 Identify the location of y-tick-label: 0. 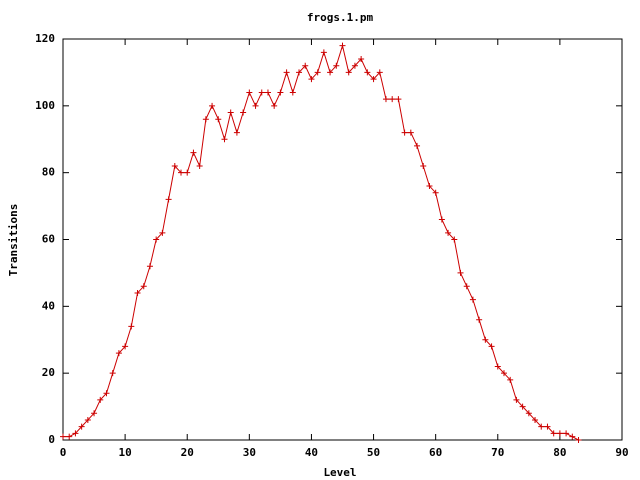
(51, 439).